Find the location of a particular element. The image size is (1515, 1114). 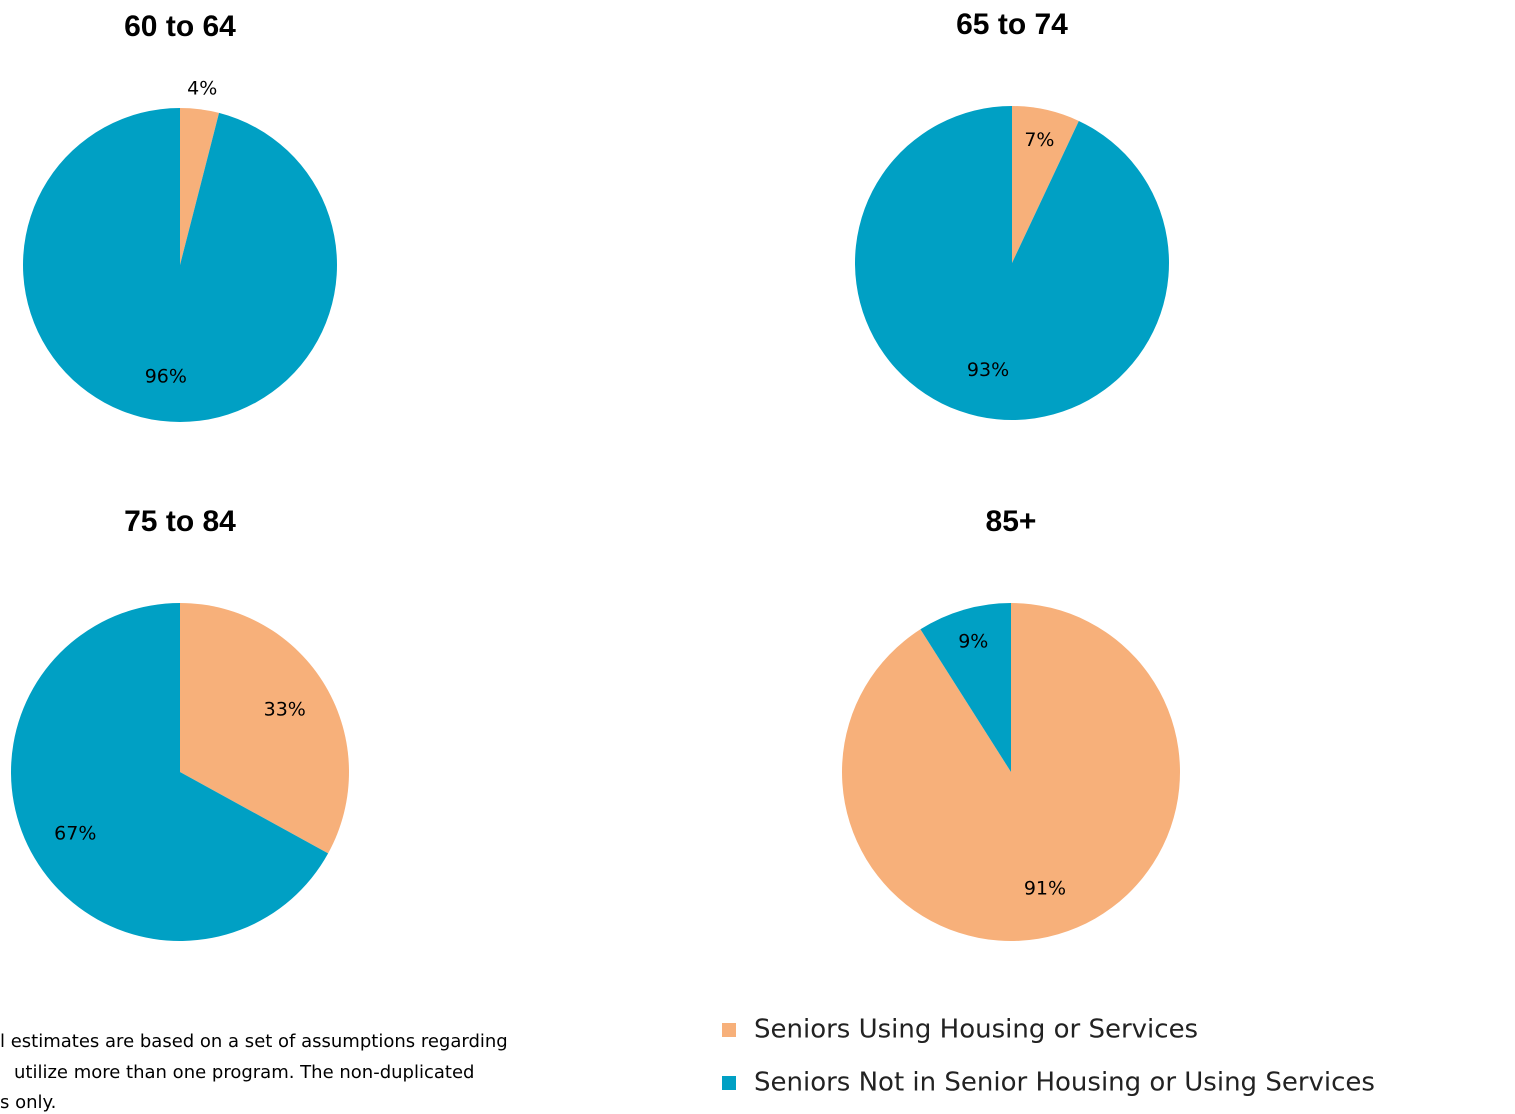

data-label: 9% is located at coordinates (973, 642).